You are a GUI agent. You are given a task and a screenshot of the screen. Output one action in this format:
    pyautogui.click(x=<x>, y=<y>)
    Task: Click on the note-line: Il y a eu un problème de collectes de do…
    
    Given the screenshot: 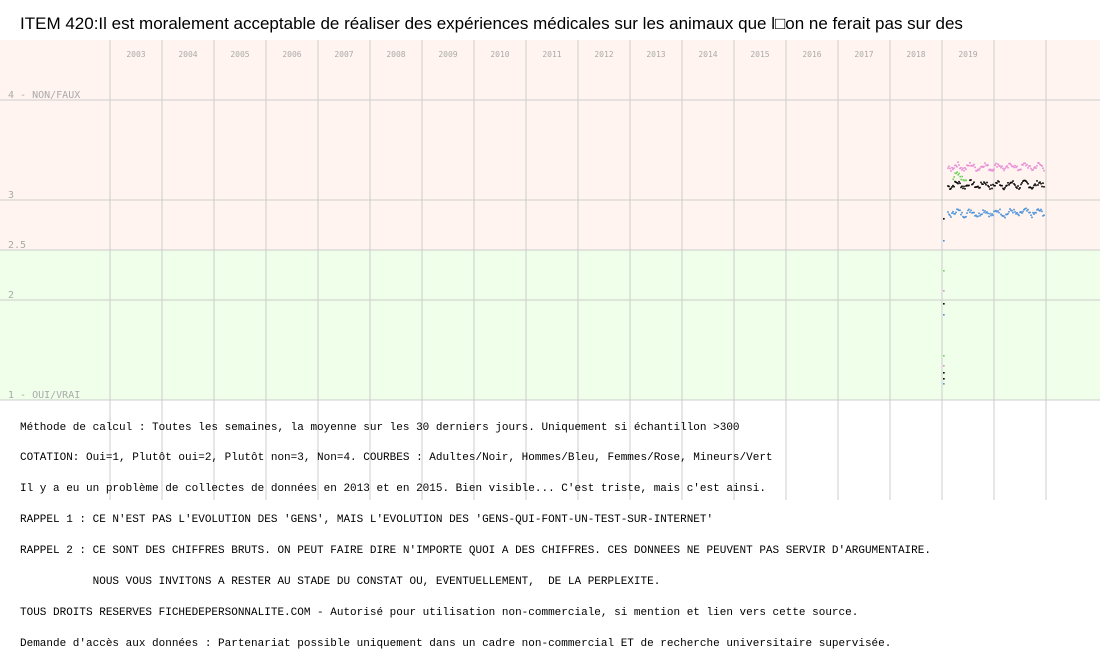 What is the action you would take?
    pyautogui.click(x=393, y=489)
    